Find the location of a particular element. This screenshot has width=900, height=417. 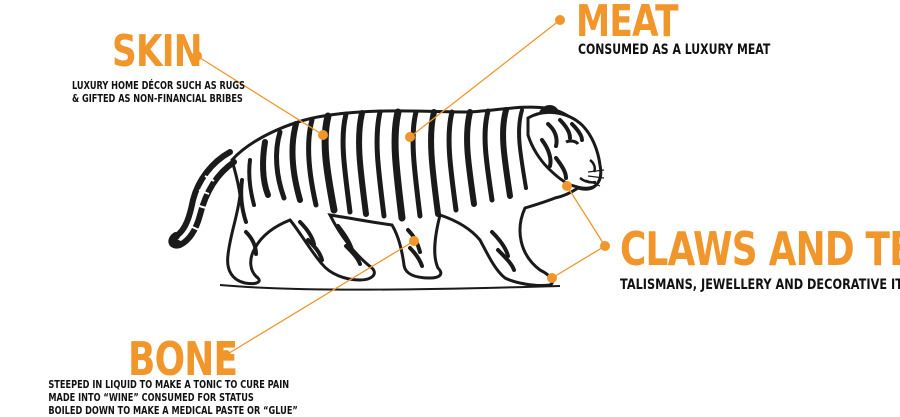

meat-body-dot is located at coordinates (410, 137).